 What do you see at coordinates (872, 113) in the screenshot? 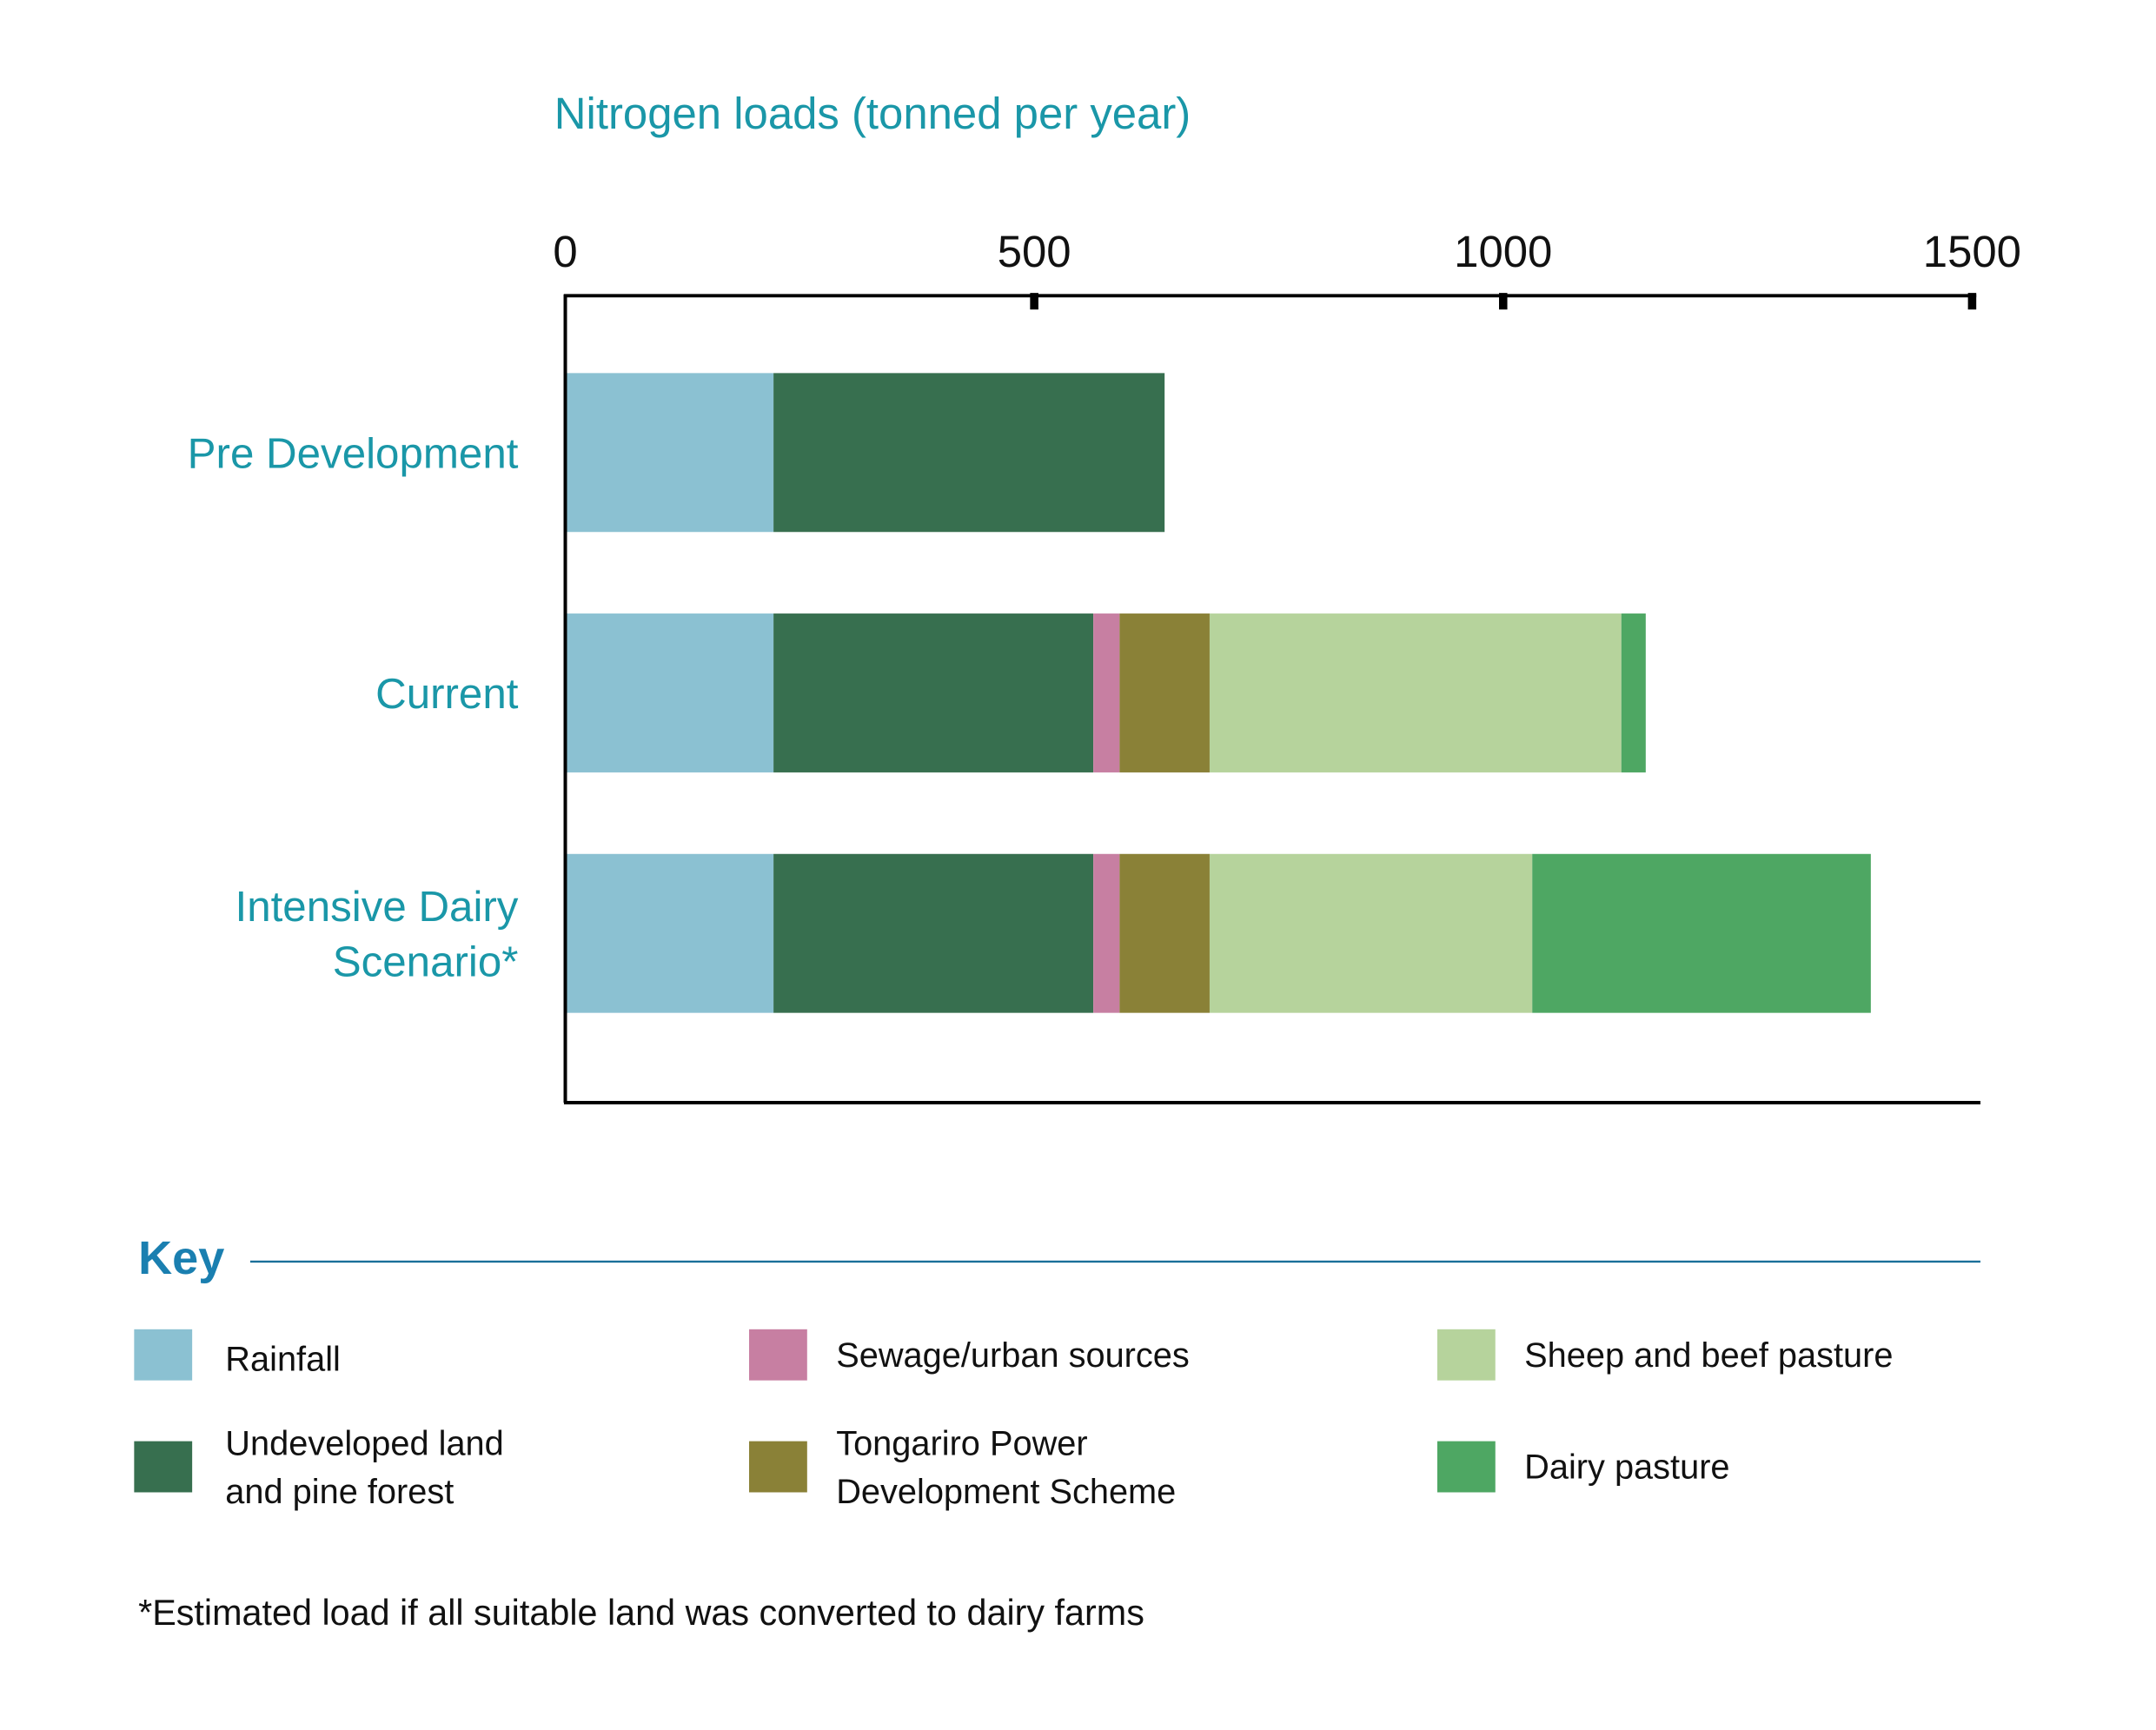
I see `chart-title: Nitrogen loads (tonned per year)` at bounding box center [872, 113].